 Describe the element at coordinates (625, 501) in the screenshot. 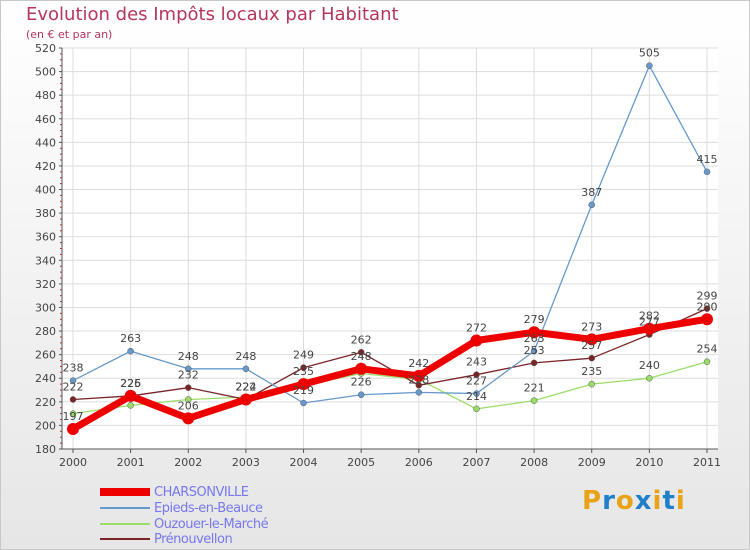

I see `logo-letter: o` at that location.